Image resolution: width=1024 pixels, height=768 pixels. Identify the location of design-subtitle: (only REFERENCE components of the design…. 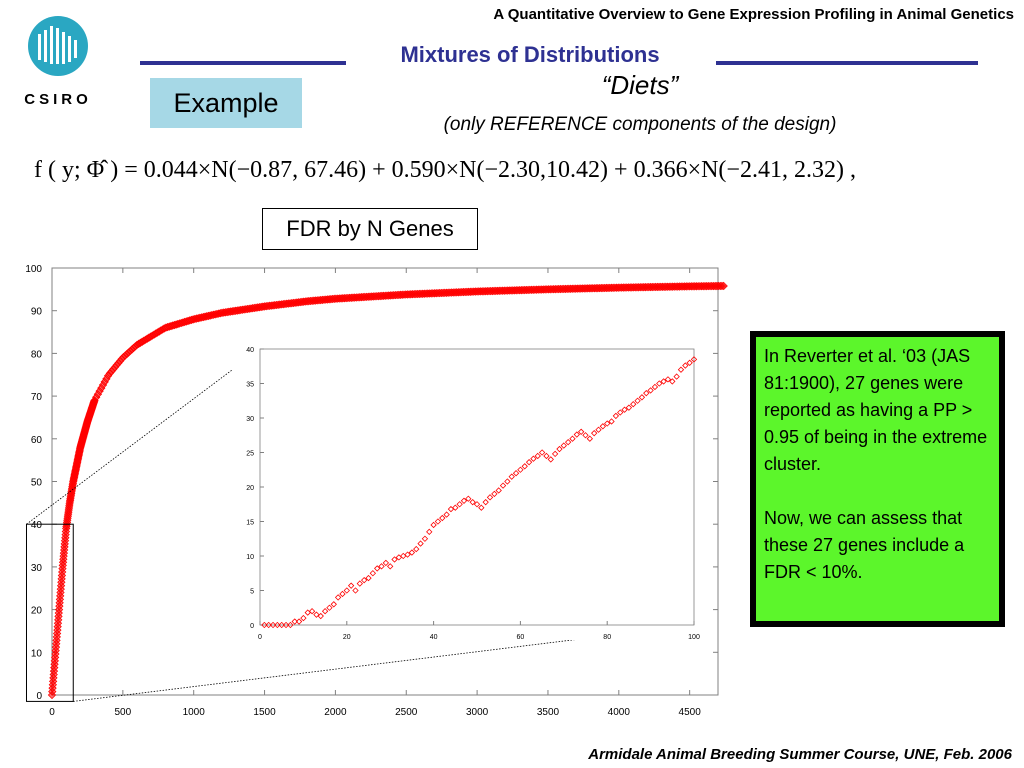
(640, 124).